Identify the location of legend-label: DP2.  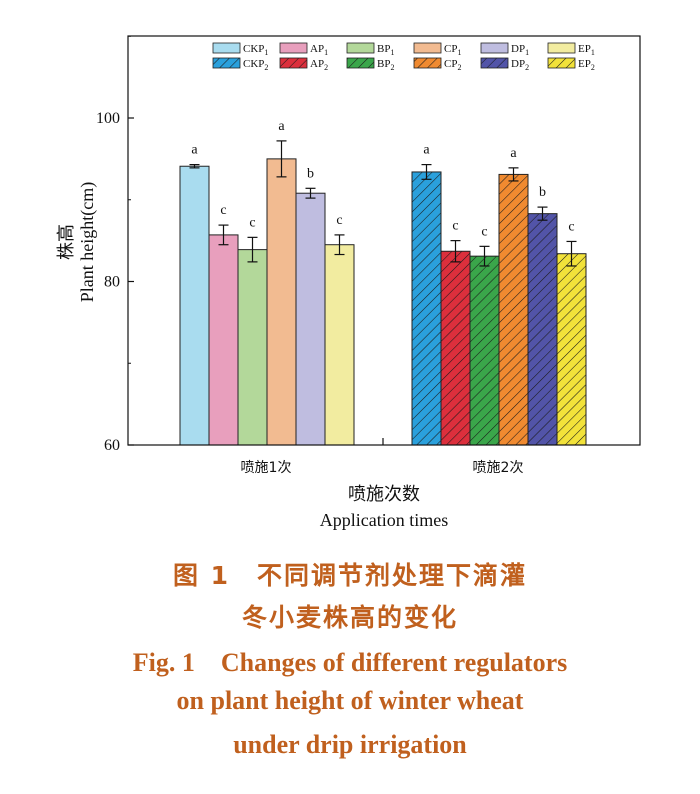
(520, 65).